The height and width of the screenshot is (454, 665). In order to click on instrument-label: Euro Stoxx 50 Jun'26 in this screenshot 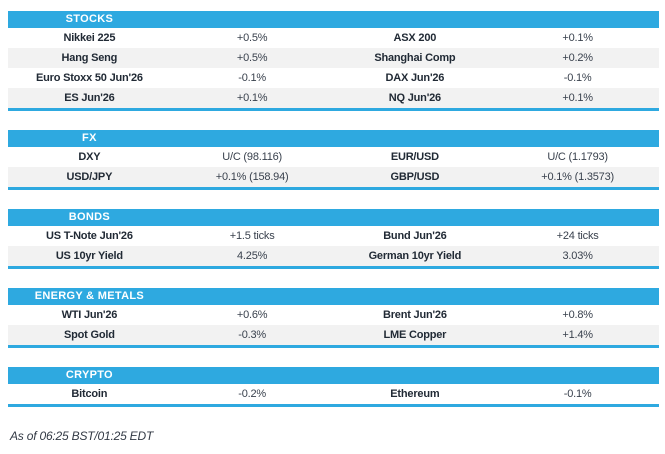, I will do `click(89, 78)`.